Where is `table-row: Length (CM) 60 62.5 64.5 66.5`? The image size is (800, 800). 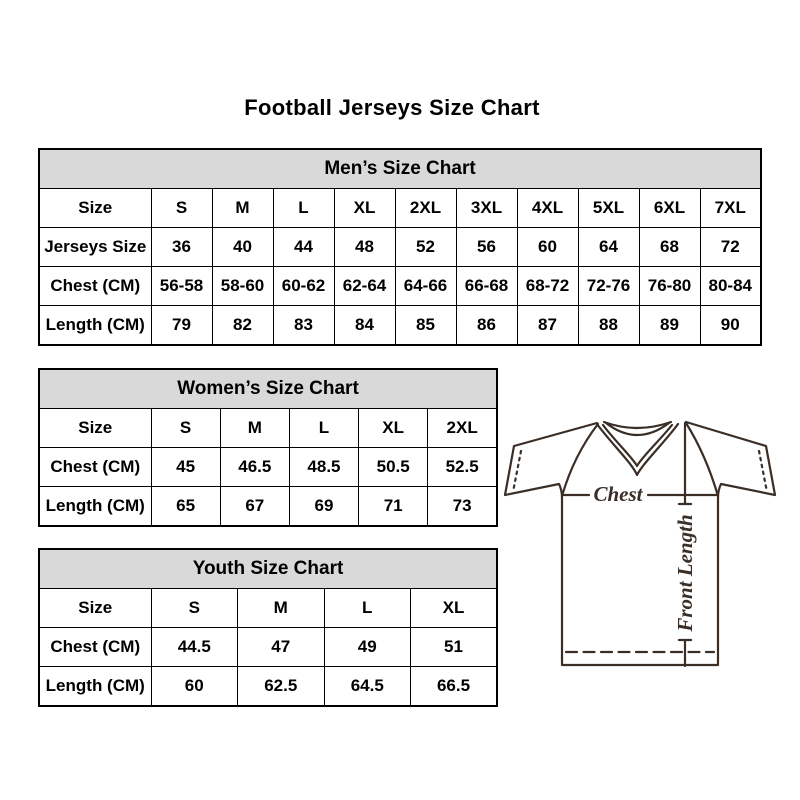
table-row: Length (CM) 60 62.5 64.5 66.5 is located at coordinates (268, 686).